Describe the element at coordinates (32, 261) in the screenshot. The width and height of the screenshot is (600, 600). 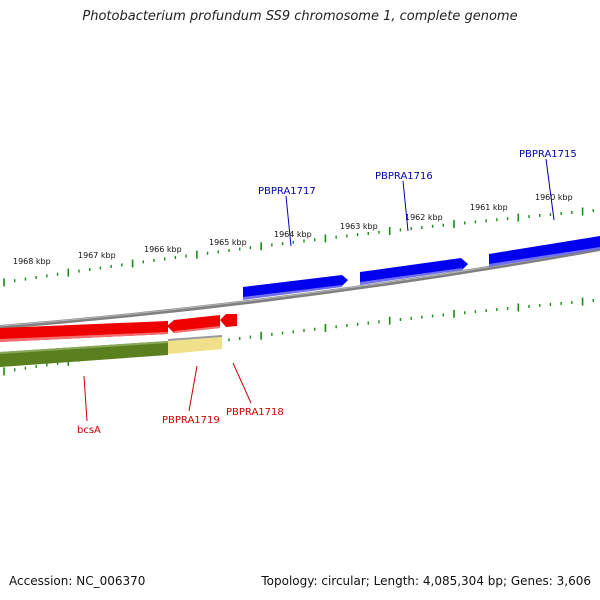
I see `ruler-label: 1968 kbp` at that location.